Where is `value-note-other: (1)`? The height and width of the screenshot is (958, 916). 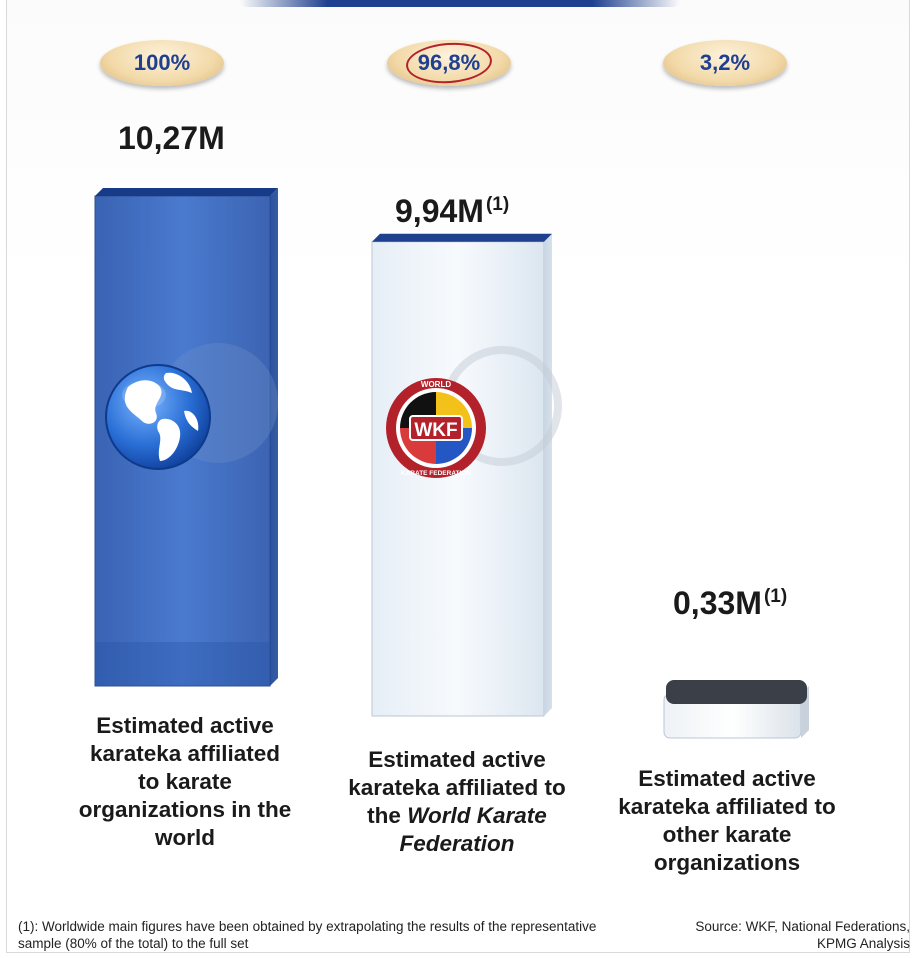
value-note-other: (1) is located at coordinates (775, 596).